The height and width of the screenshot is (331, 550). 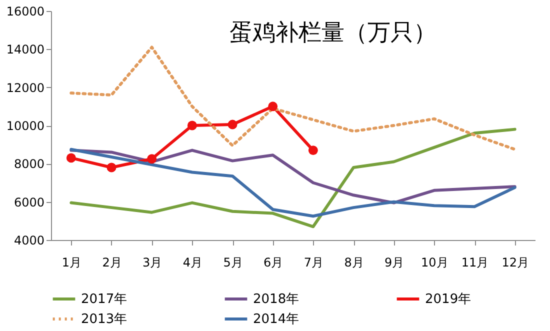 I want to click on y-tick-label: 6000, so click(x=29, y=202).